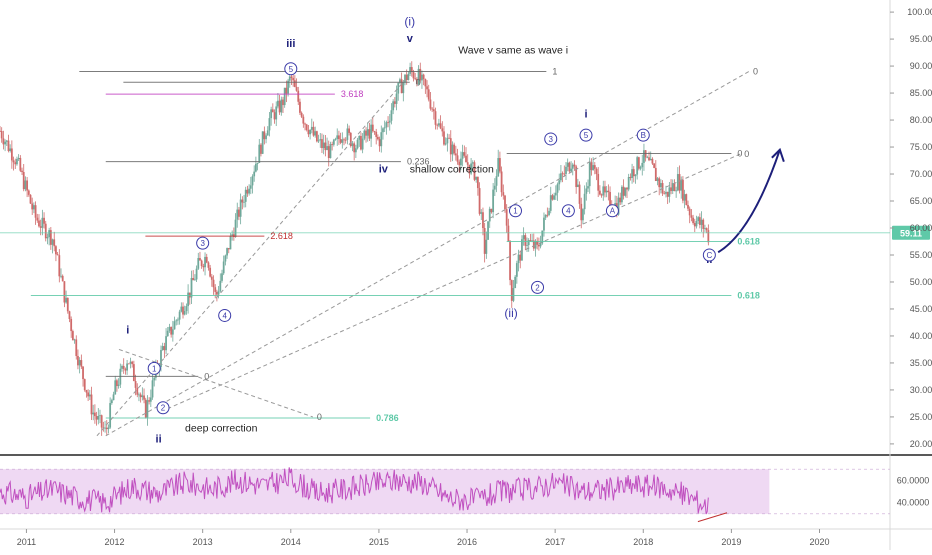  Describe the element at coordinates (115, 542) in the screenshot. I see `time-tick-label: 2012` at that location.